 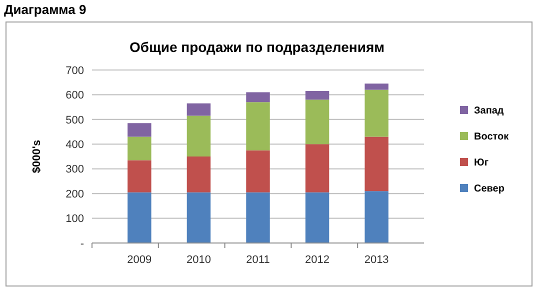 What do you see at coordinates (198, 260) in the screenshot?
I see `x-tick-label: 2010` at bounding box center [198, 260].